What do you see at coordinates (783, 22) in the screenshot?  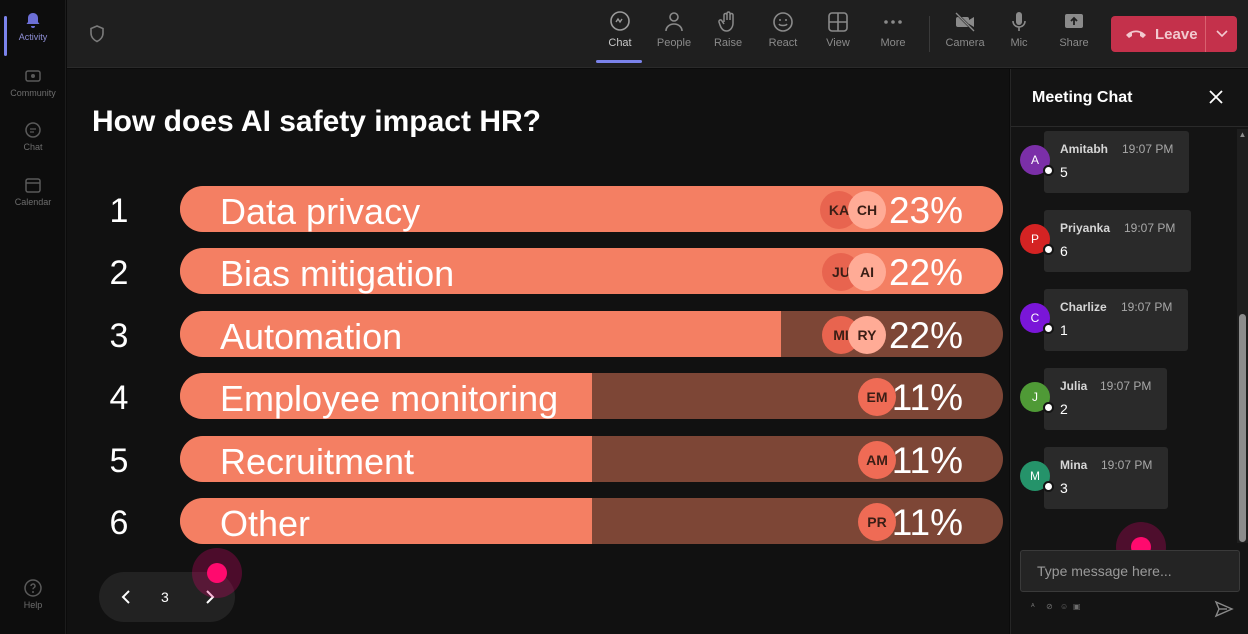 I see `smiley-icon` at bounding box center [783, 22].